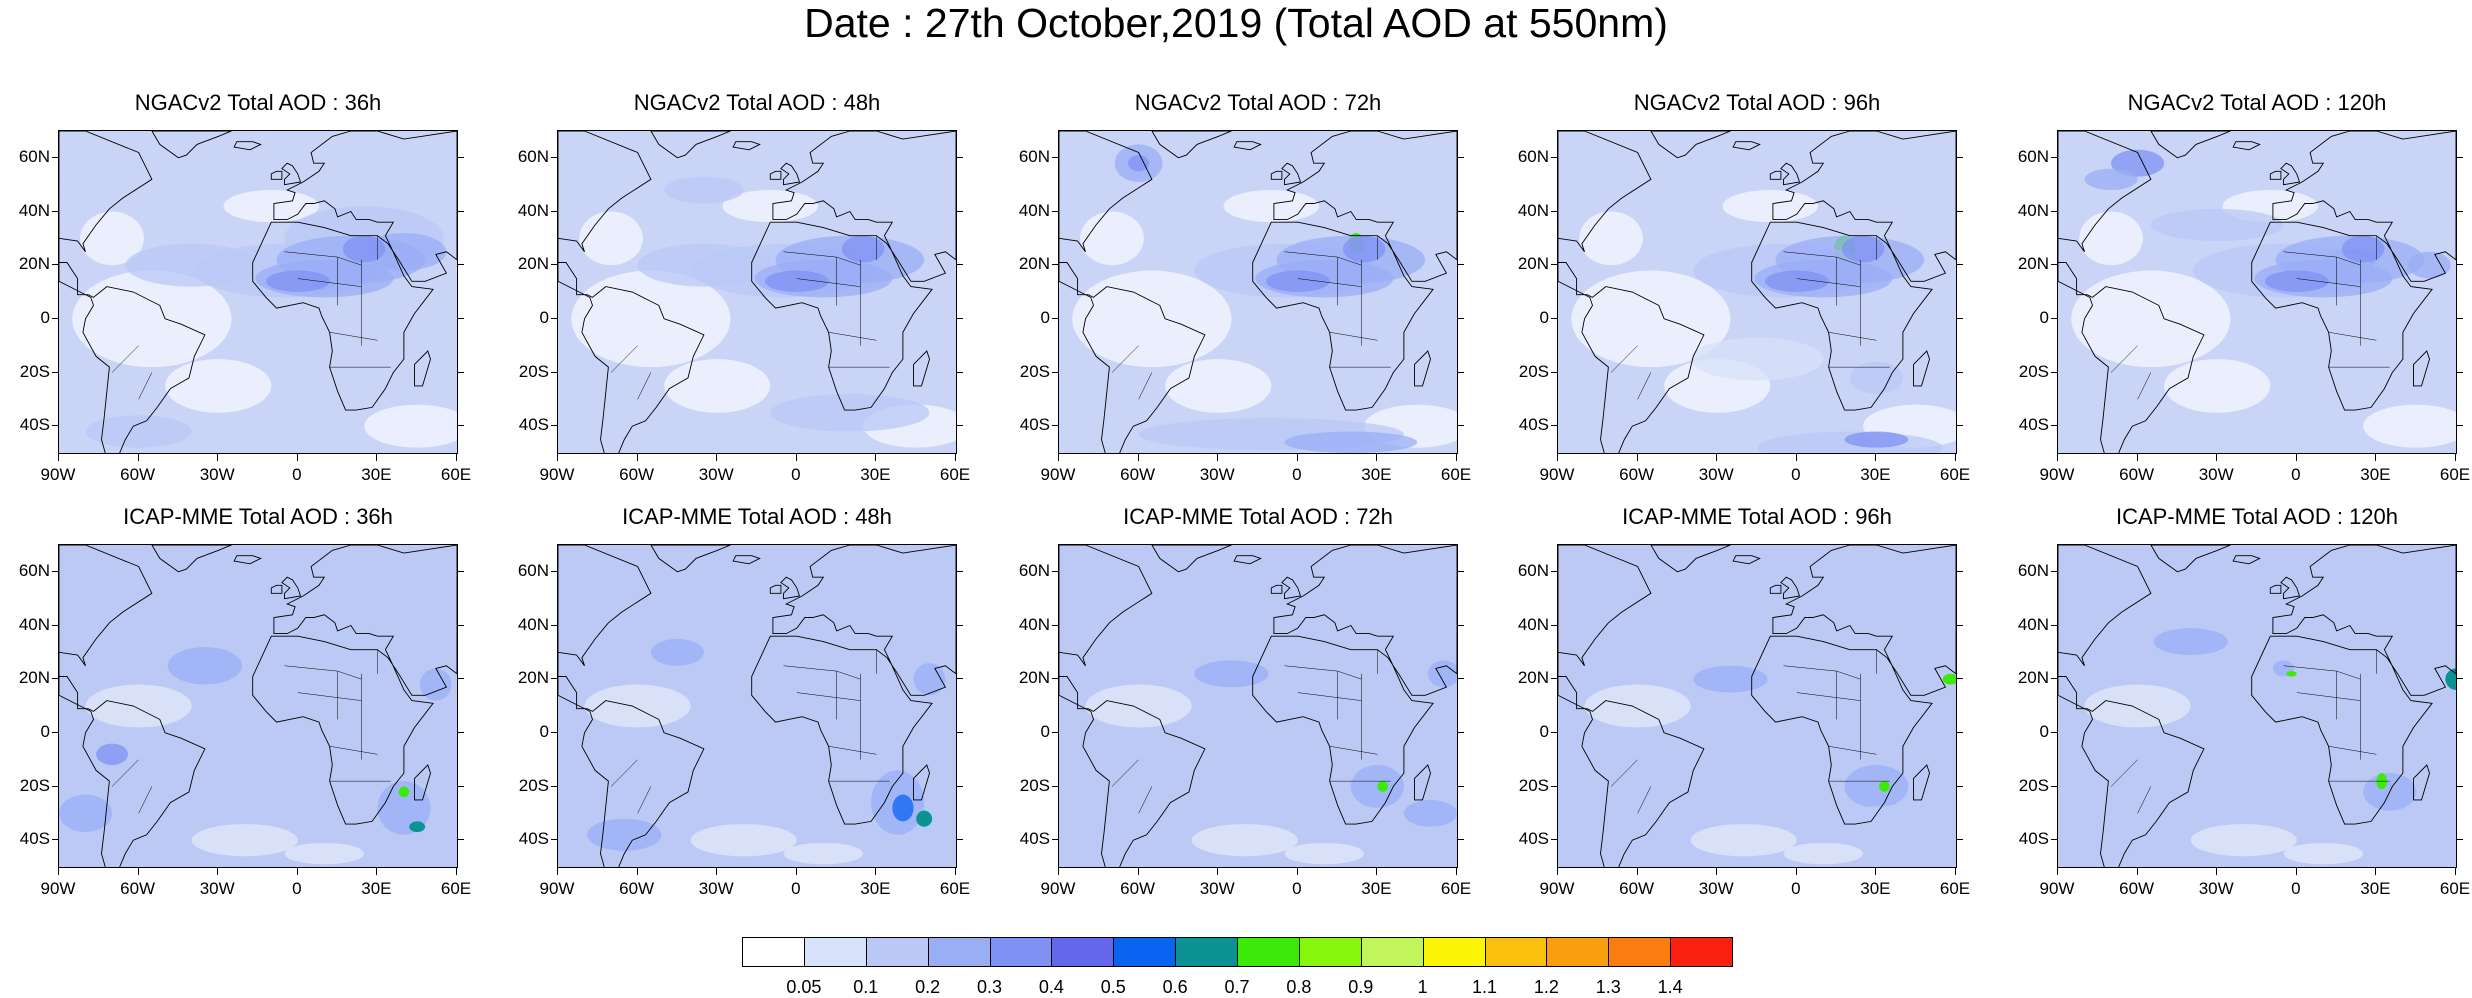  I want to click on aod-map, so click(757, 706).